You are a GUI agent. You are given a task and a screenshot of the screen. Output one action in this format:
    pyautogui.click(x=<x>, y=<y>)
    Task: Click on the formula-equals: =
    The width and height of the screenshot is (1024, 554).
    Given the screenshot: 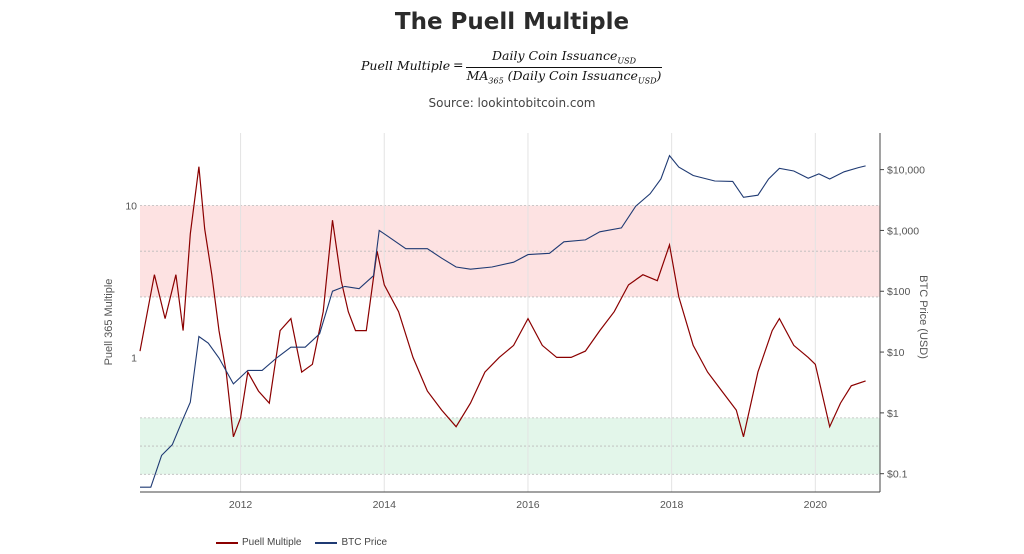 What is the action you would take?
    pyautogui.click(x=458, y=64)
    